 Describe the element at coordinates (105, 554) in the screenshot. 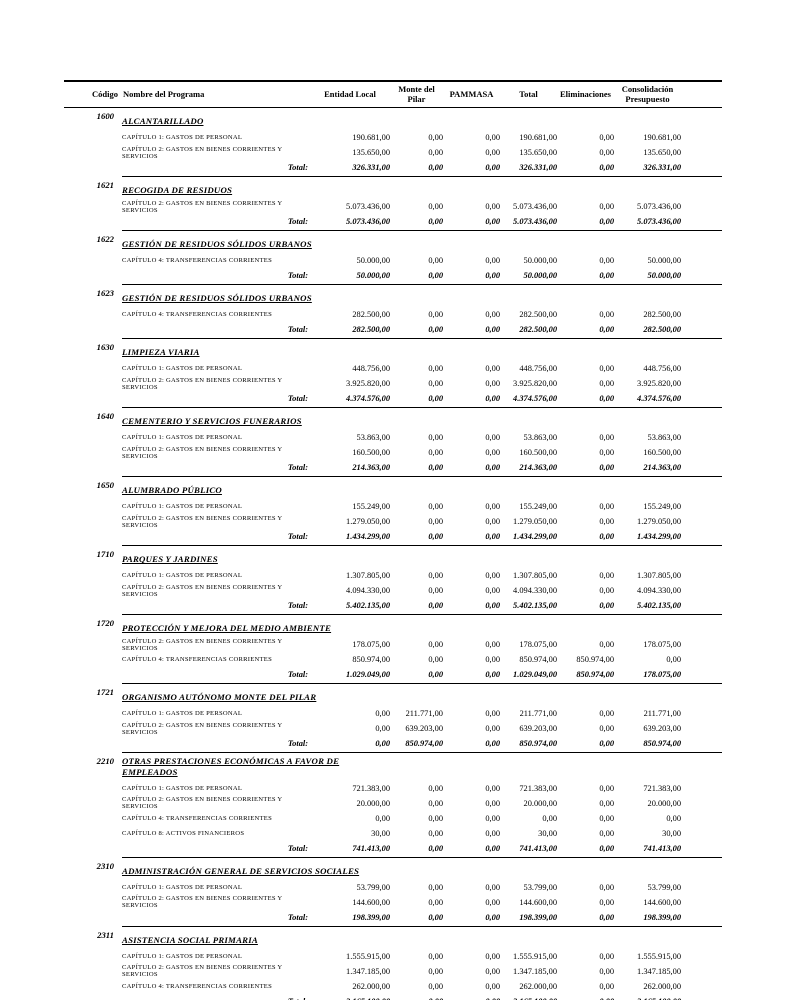

I see `program-code: 1710` at that location.